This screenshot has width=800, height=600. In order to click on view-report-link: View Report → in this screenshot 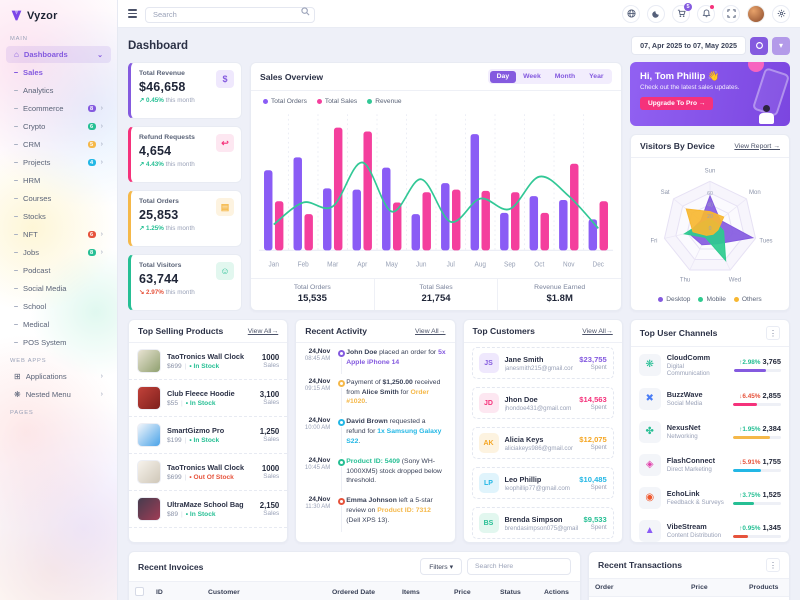, I will do `click(757, 146)`.